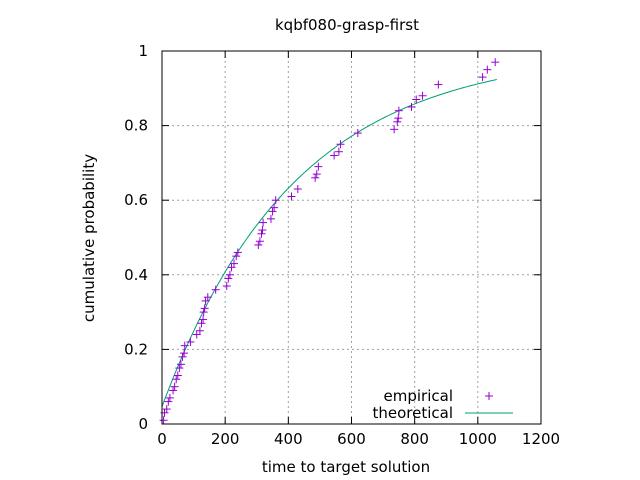 The height and width of the screenshot is (480, 640). Describe the element at coordinates (143, 424) in the screenshot. I see `y-tick-label: 0` at that location.